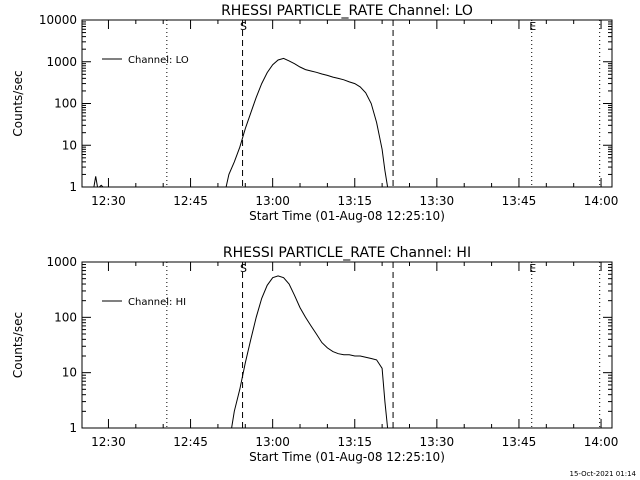 Image resolution: width=640 pixels, height=480 pixels. What do you see at coordinates (157, 302) in the screenshot?
I see `legend-entry: Channel: HI` at bounding box center [157, 302].